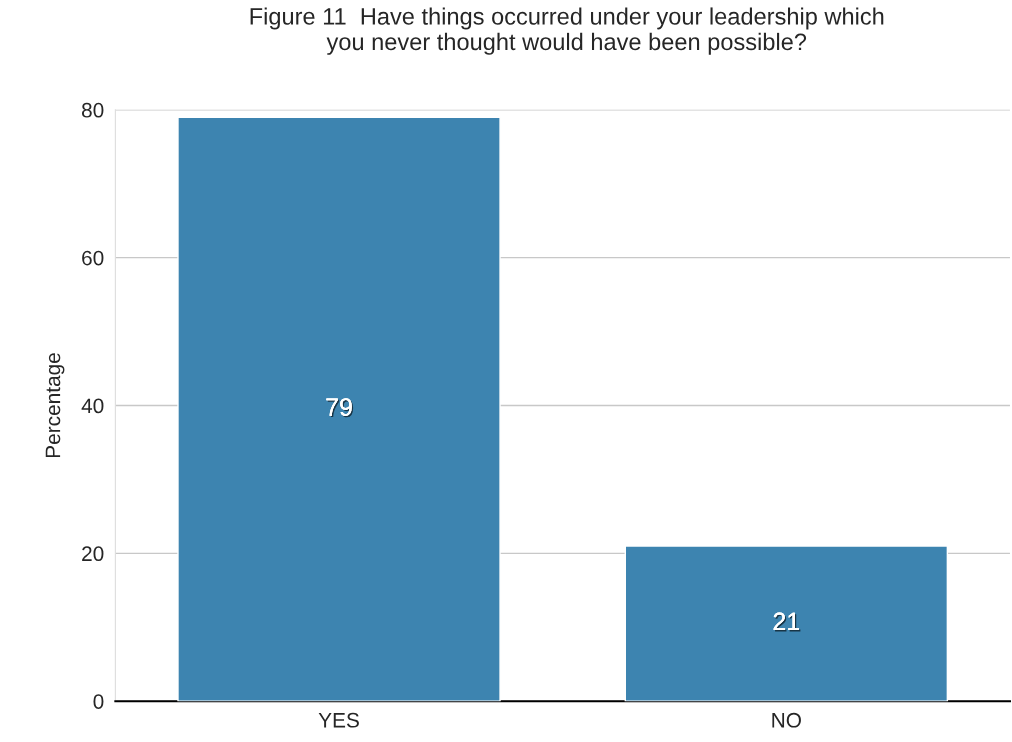  I want to click on y-tick-label: 60, so click(93, 258).